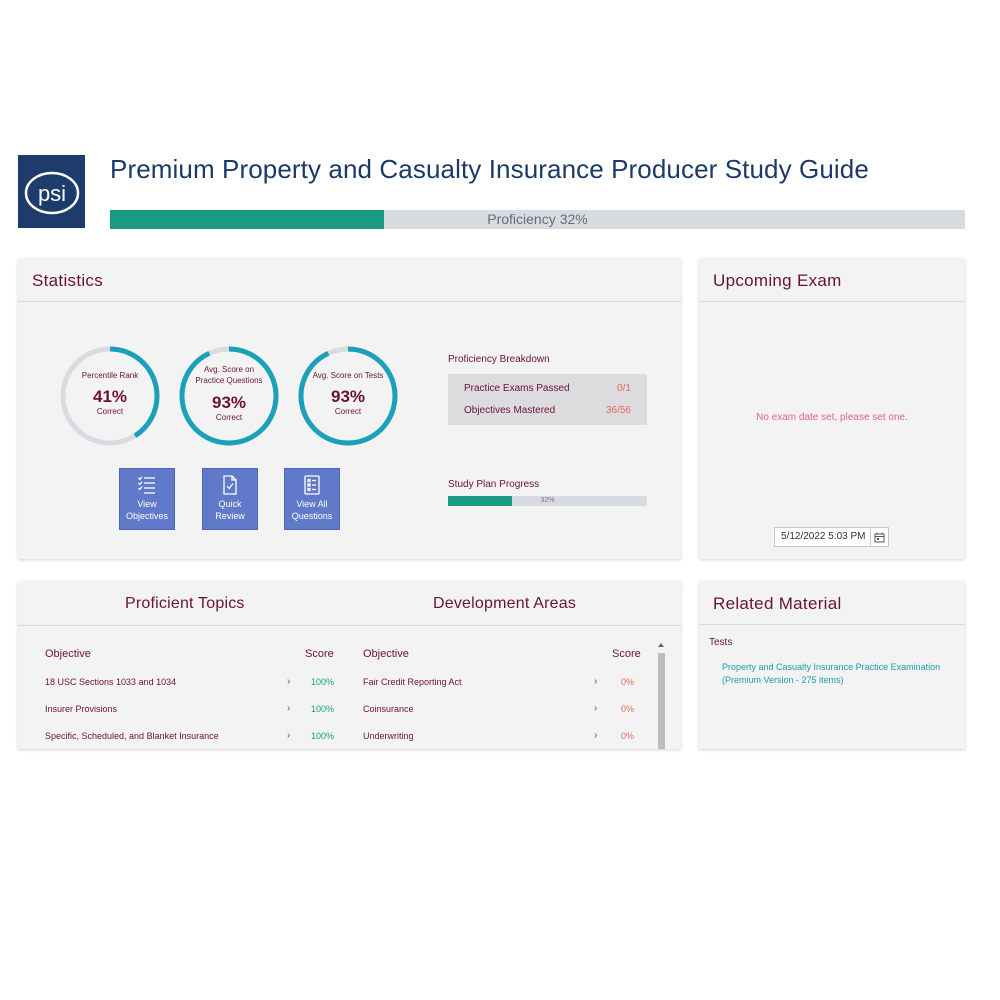  I want to click on clipboard-list-icon, so click(312, 485).